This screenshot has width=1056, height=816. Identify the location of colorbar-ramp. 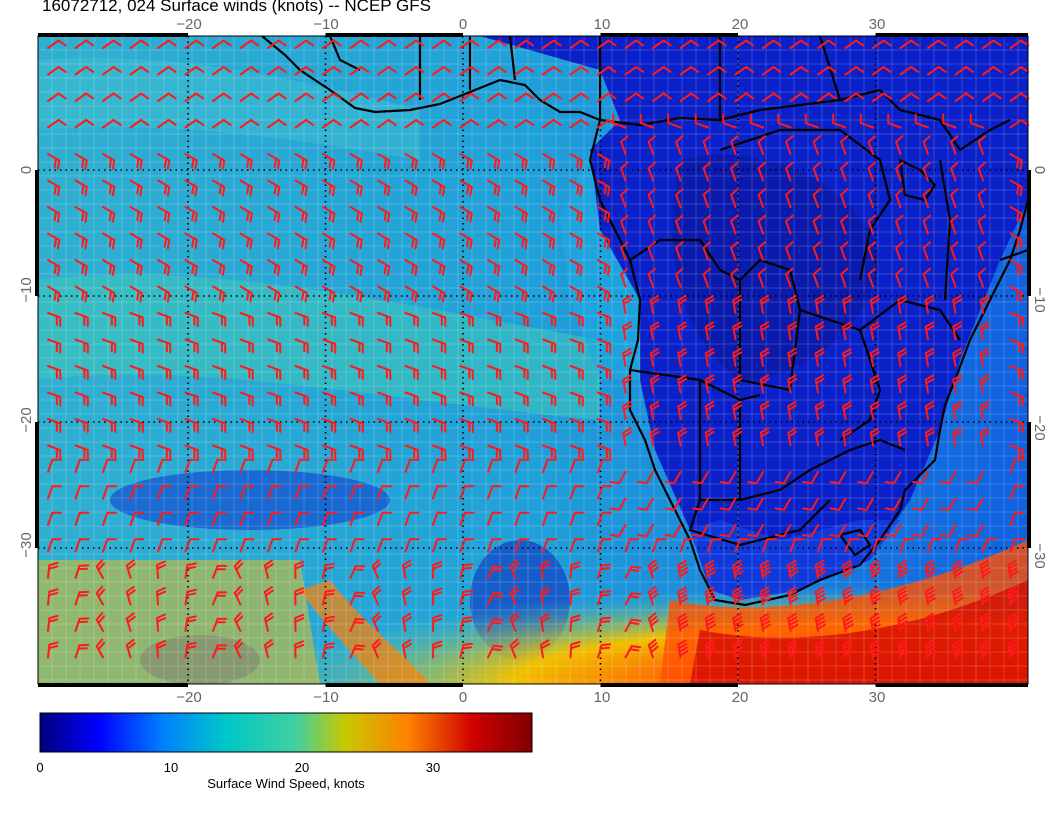
(286, 732).